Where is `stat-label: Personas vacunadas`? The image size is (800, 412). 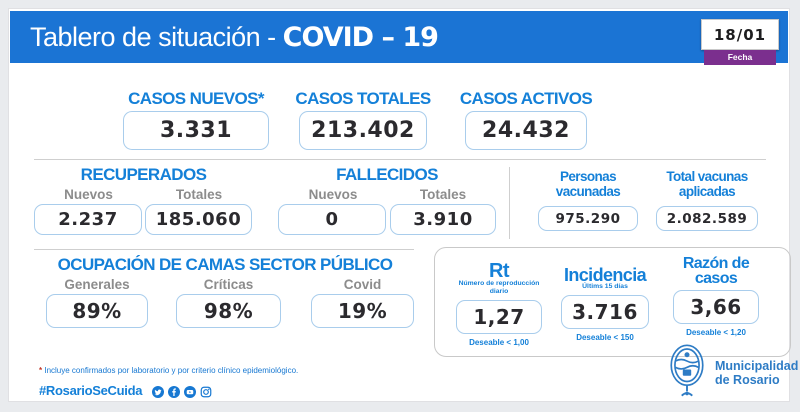 stat-label: Personas vacunadas is located at coordinates (588, 184).